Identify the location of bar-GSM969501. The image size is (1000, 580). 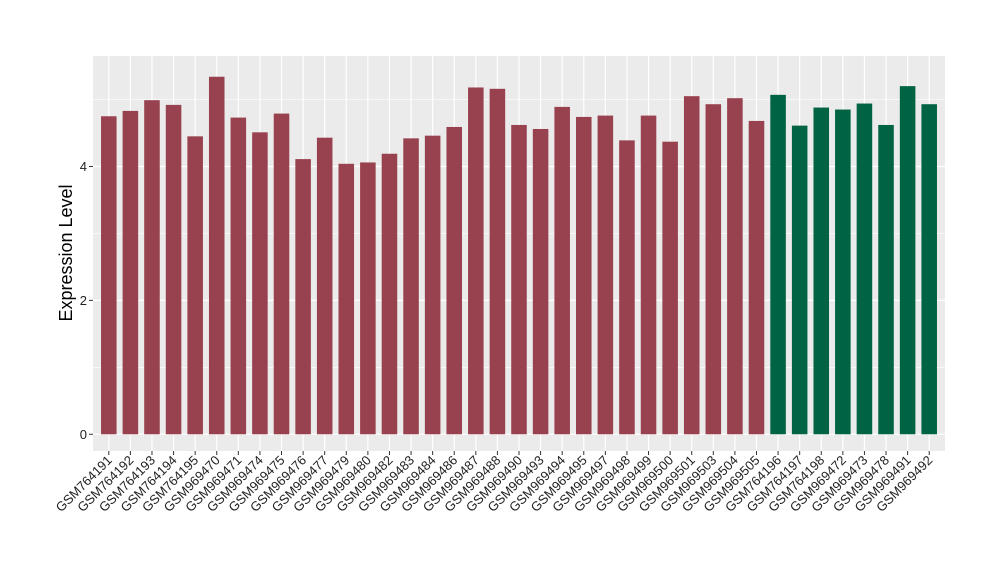
(691, 265).